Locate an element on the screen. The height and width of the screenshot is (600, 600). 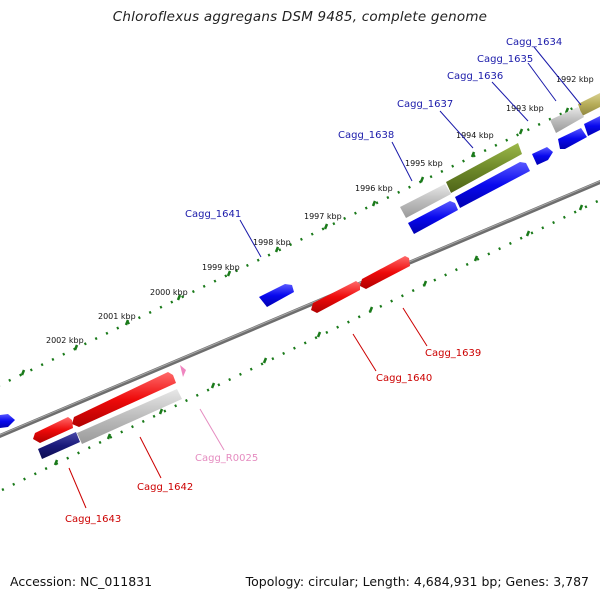
kbp-label: 1992 kbp is located at coordinates (575, 79).